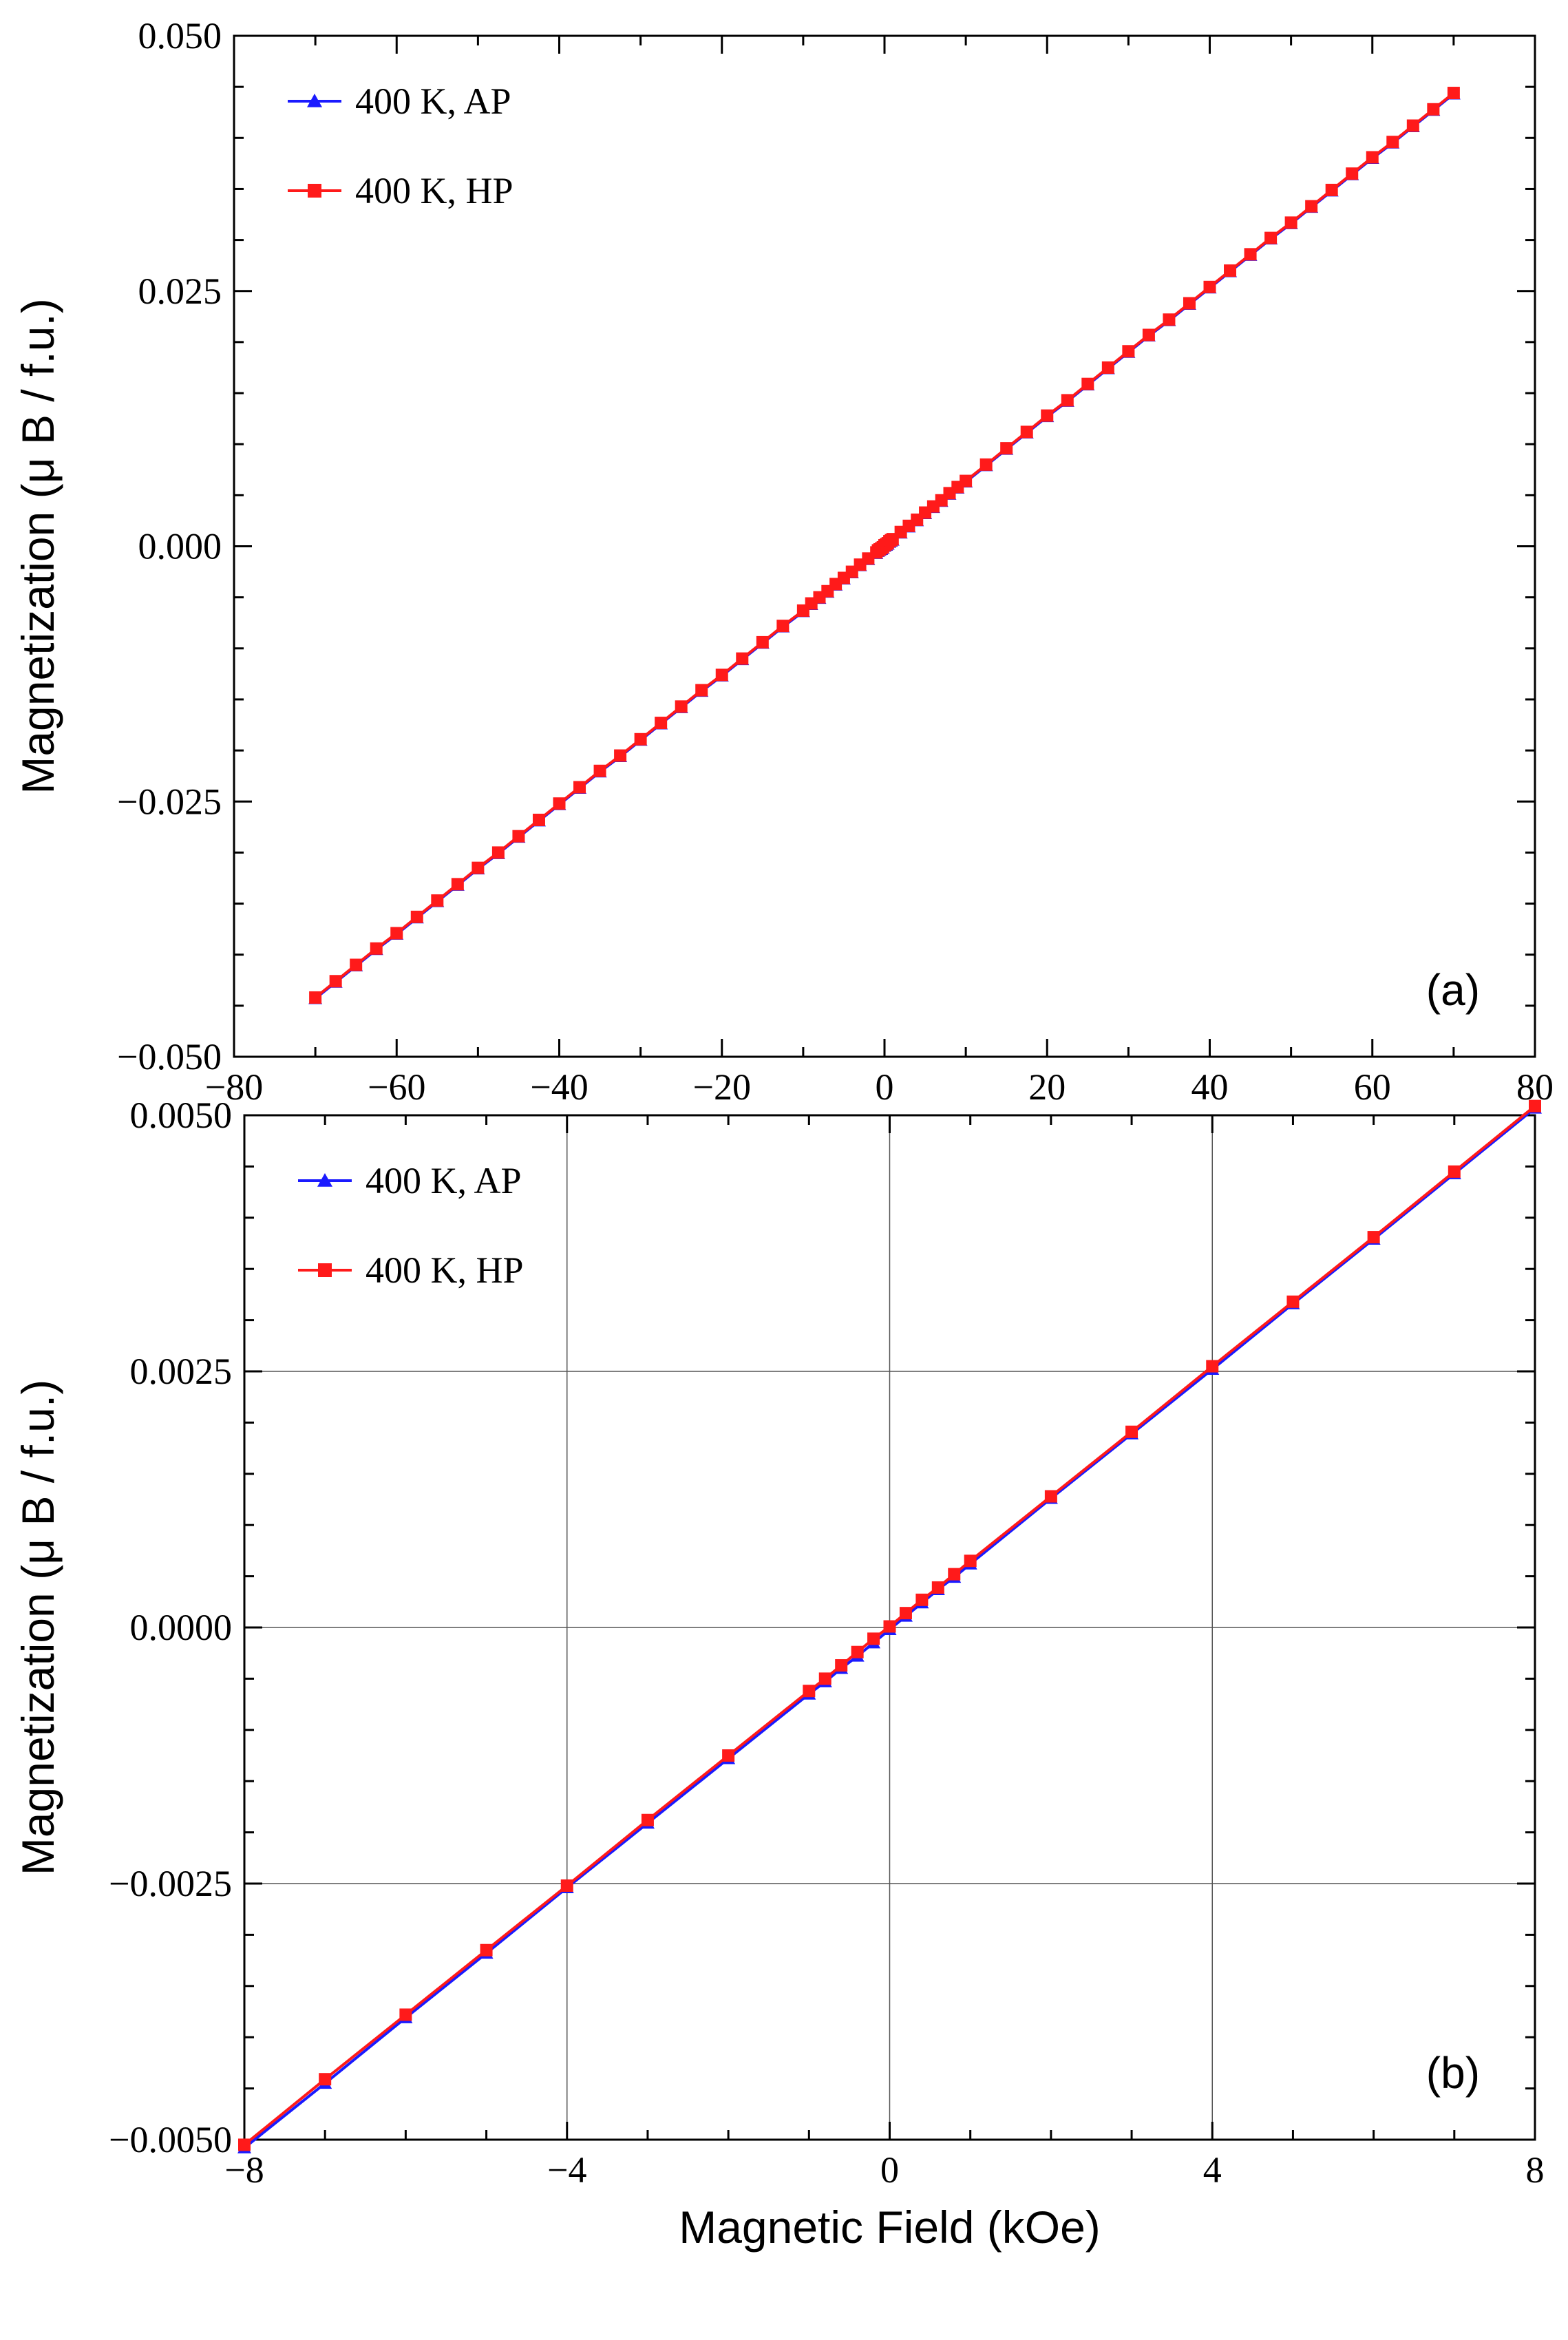 The height and width of the screenshot is (2340, 1568). Describe the element at coordinates (890, 2227) in the screenshot. I see `x-axis-title: Magnetic Field (kOe)` at that location.